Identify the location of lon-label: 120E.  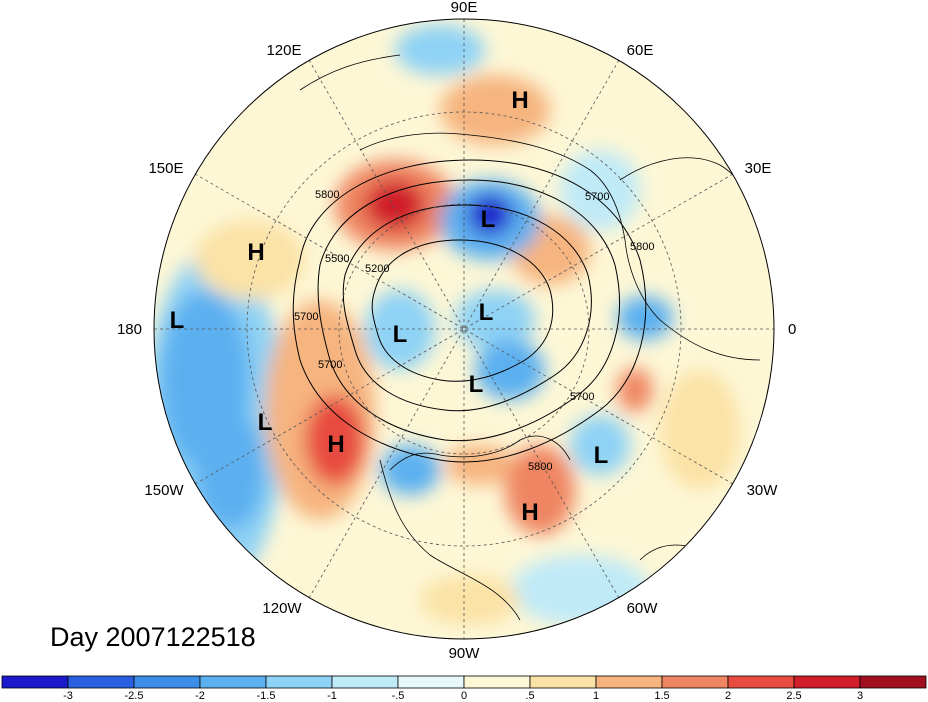
(283, 50).